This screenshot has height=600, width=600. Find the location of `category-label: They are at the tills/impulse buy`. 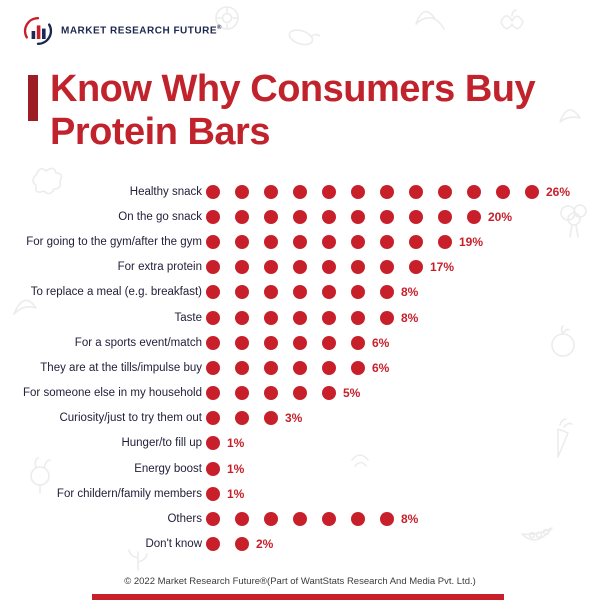

category-label: They are at the tills/impulse buy is located at coordinates (121, 367).